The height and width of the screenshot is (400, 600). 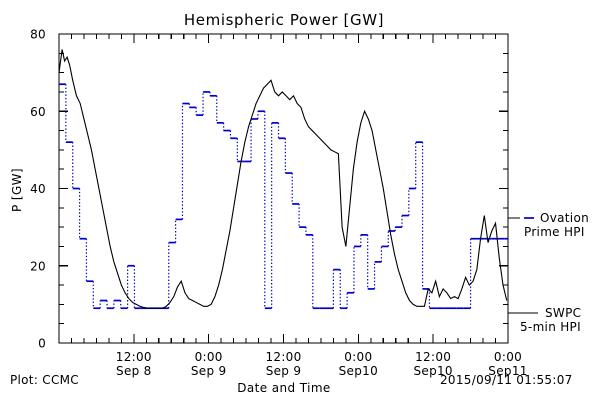 I want to click on x-tick-label-date: Sep11, so click(x=507, y=371).